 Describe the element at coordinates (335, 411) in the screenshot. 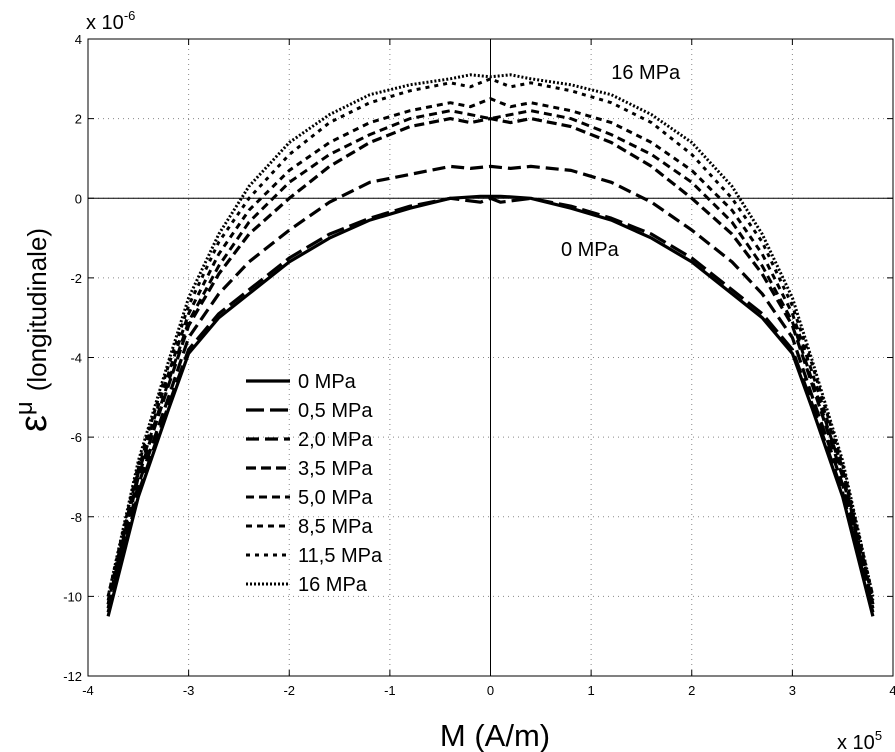

I see `legend-label-1: 0,5 MPa` at that location.